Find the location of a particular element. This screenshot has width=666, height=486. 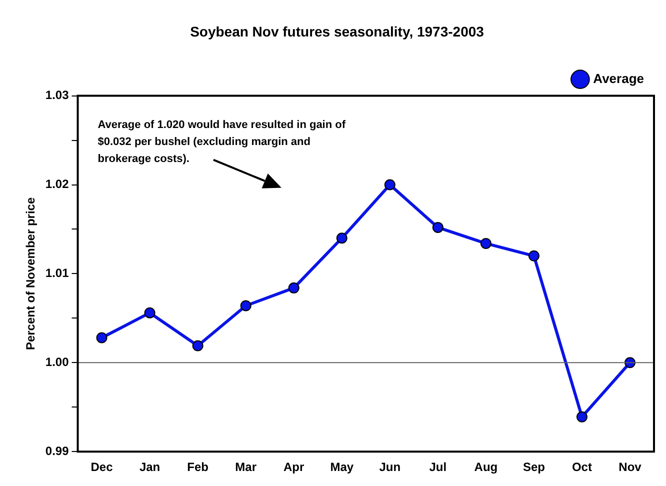

x-tick-label: Nov is located at coordinates (630, 467).